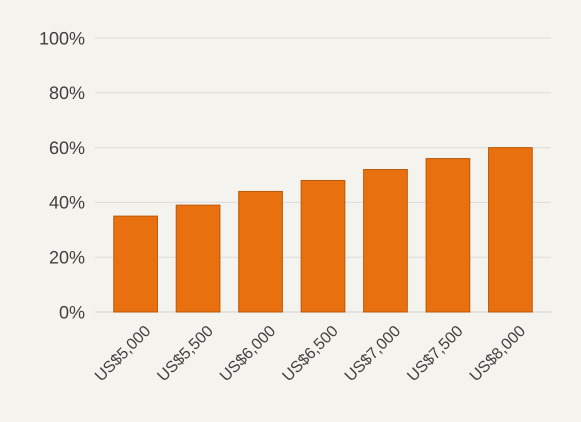 The height and width of the screenshot is (422, 581). Describe the element at coordinates (66, 258) in the screenshot. I see `y-tick-label: 20%` at that location.